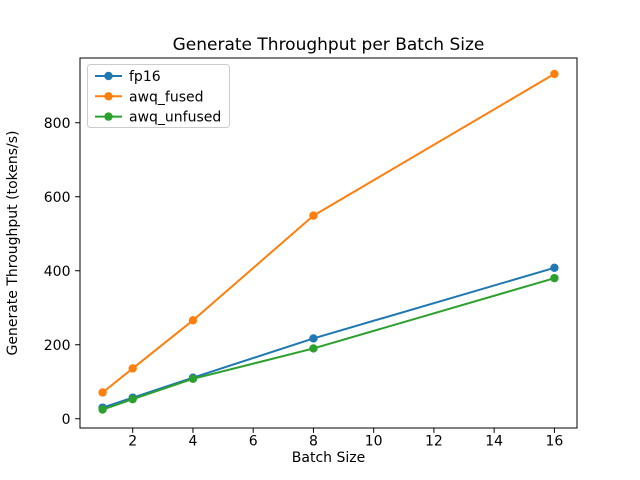 This screenshot has height=480, width=640. Describe the element at coordinates (66, 420) in the screenshot. I see `y-tick-label-0: 0` at that location.